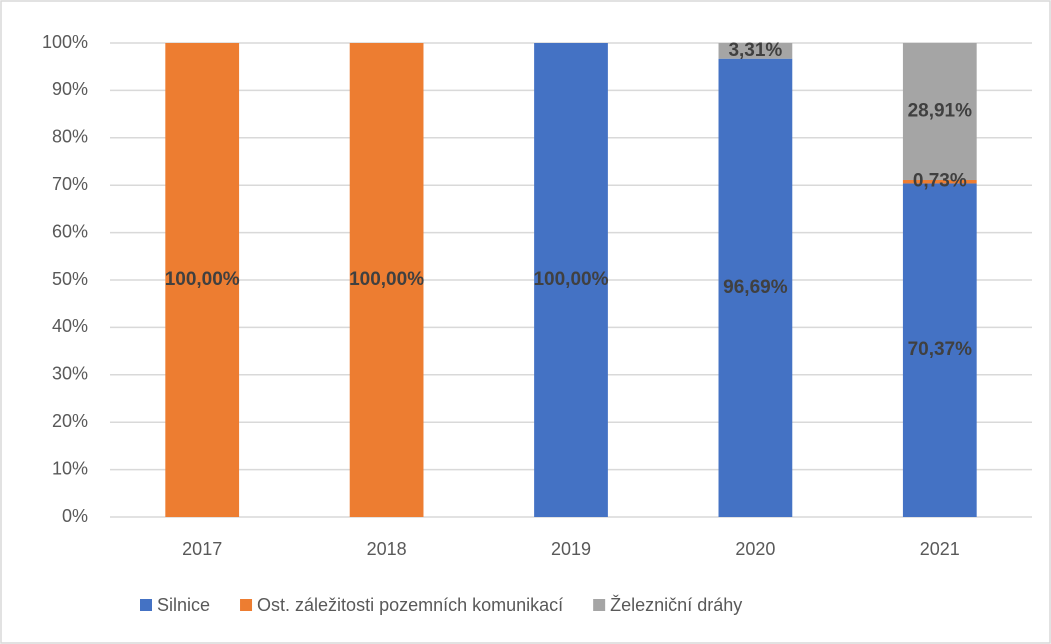  I want to click on y-tick-label: 100%, so click(65, 42).